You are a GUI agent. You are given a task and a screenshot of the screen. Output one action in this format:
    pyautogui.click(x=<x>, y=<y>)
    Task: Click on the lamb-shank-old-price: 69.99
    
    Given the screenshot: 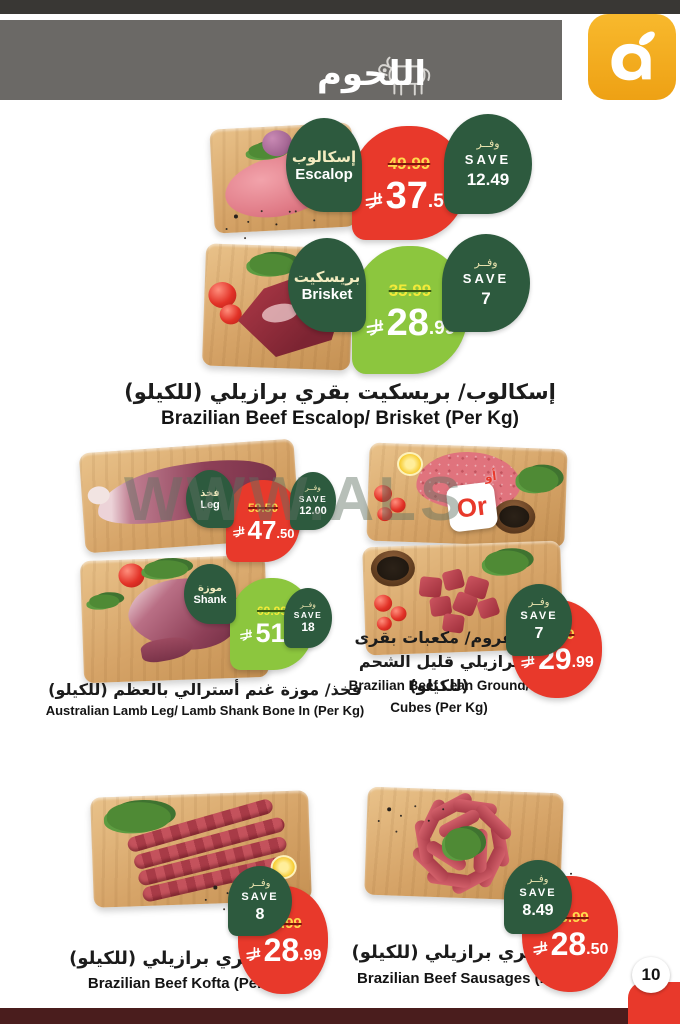 What is the action you would take?
    pyautogui.click(x=272, y=610)
    